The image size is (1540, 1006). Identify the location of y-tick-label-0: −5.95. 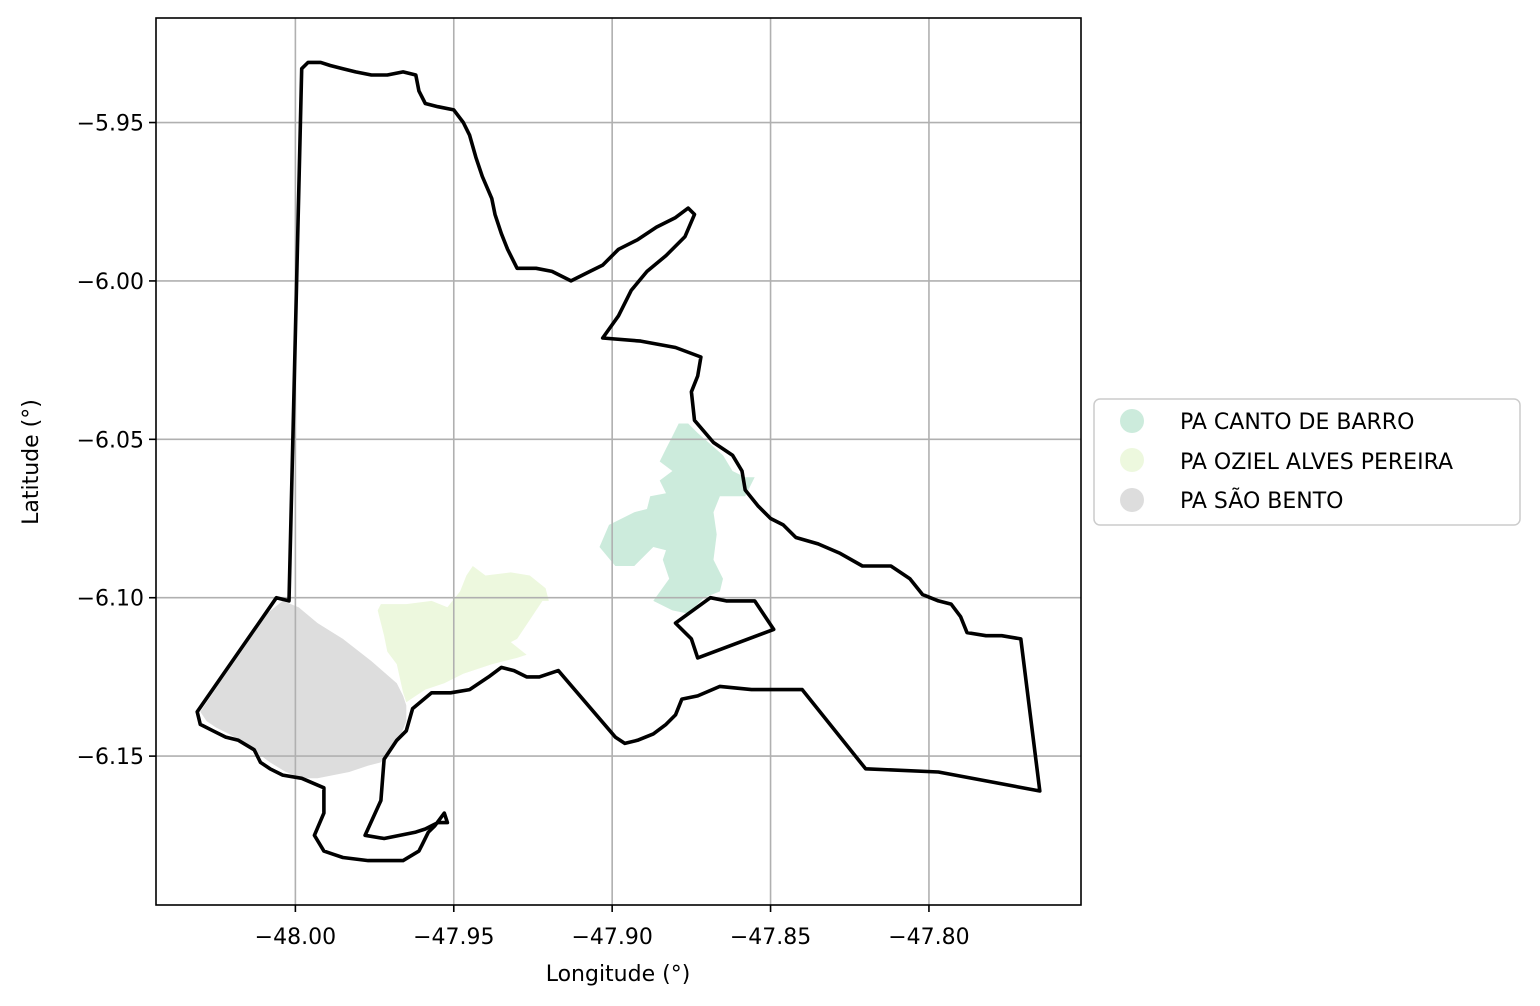
(110, 124).